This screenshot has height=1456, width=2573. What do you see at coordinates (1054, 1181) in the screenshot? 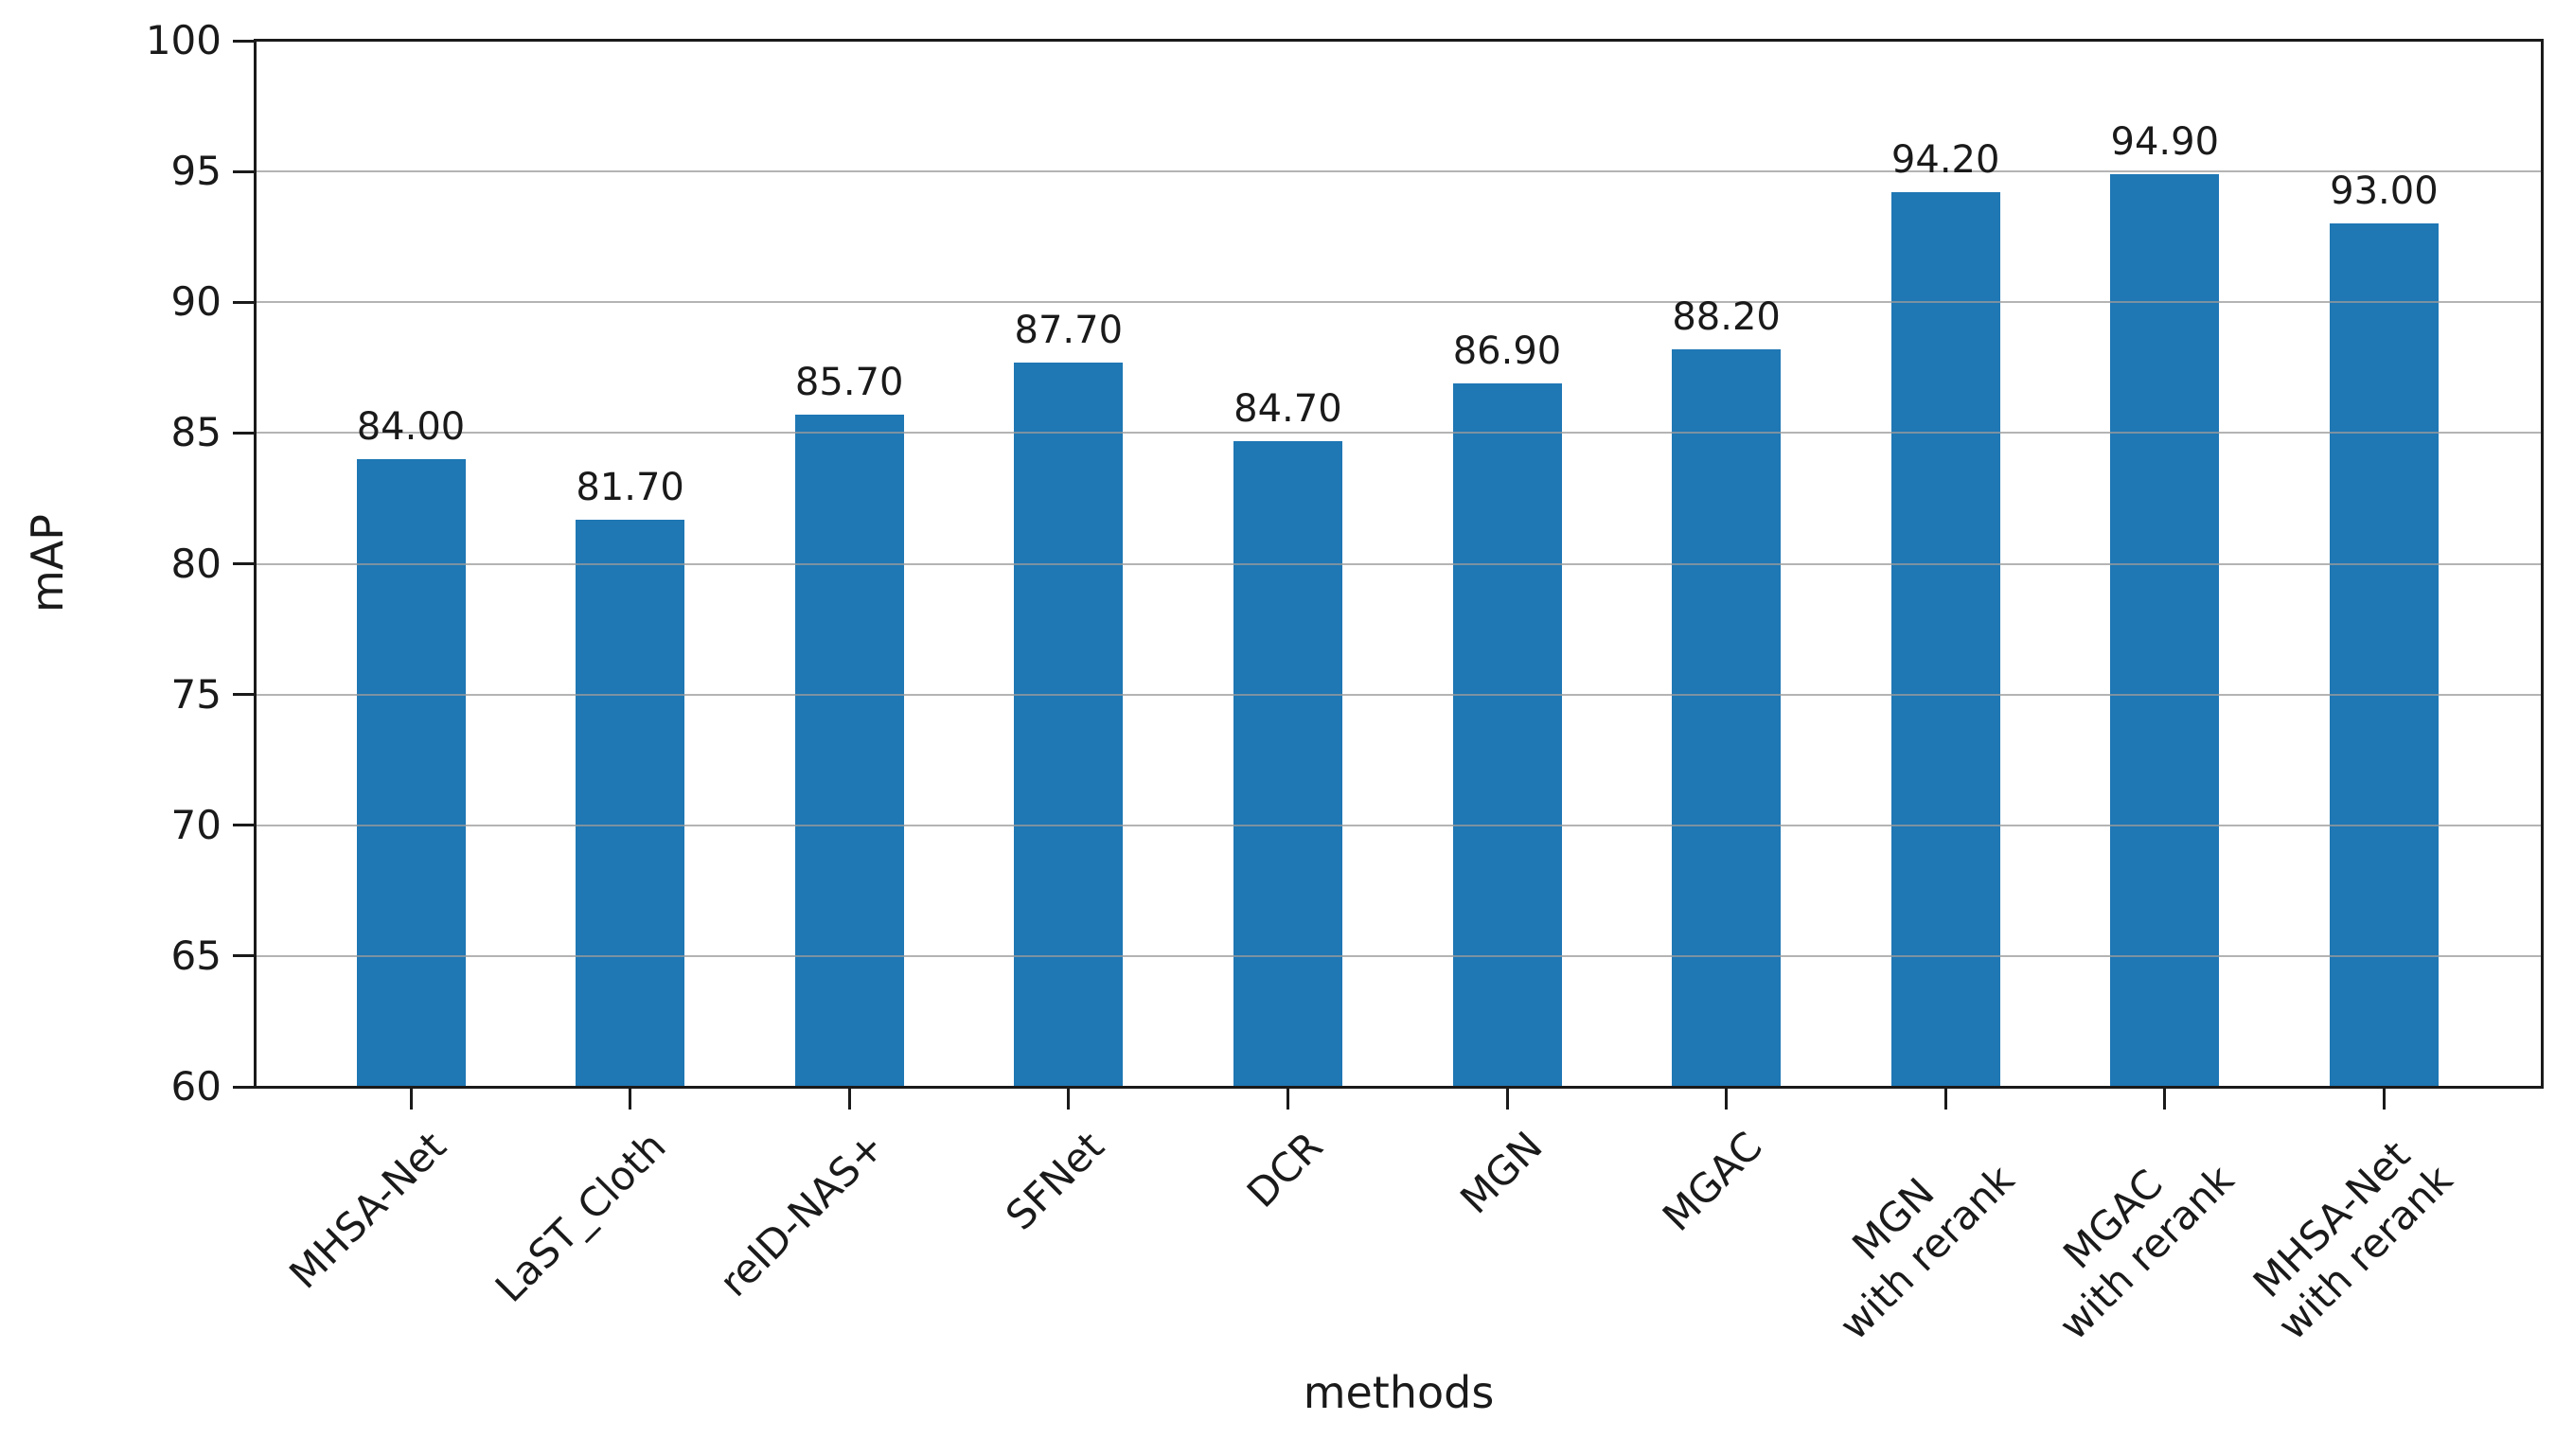
I see `x-tick-label: SFNet` at bounding box center [1054, 1181].